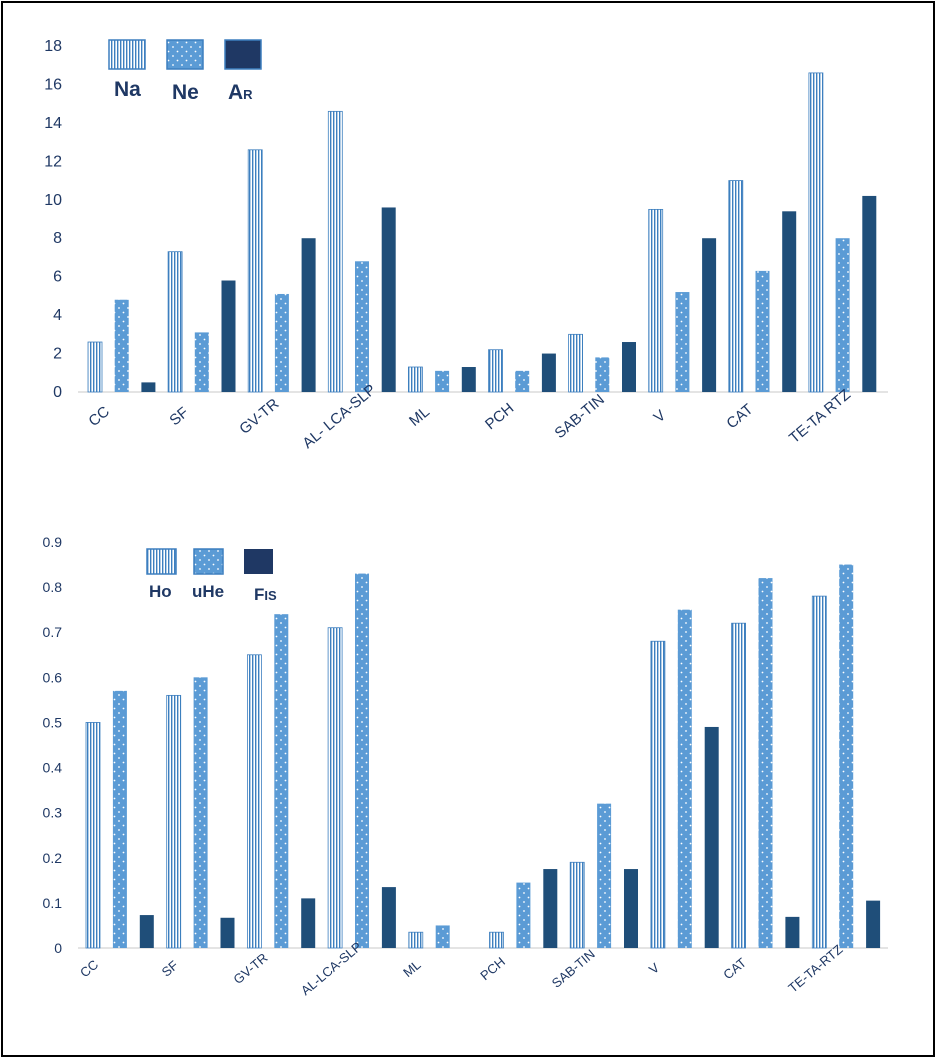 This screenshot has height=1058, width=936. I want to click on y-tick-label: 0.4, so click(53, 768).